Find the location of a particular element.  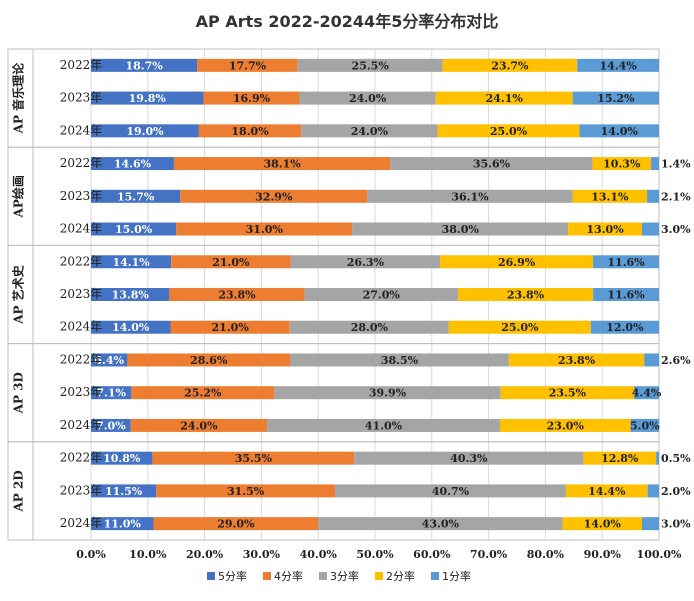

group-label: AP 2D is located at coordinates (19, 491).